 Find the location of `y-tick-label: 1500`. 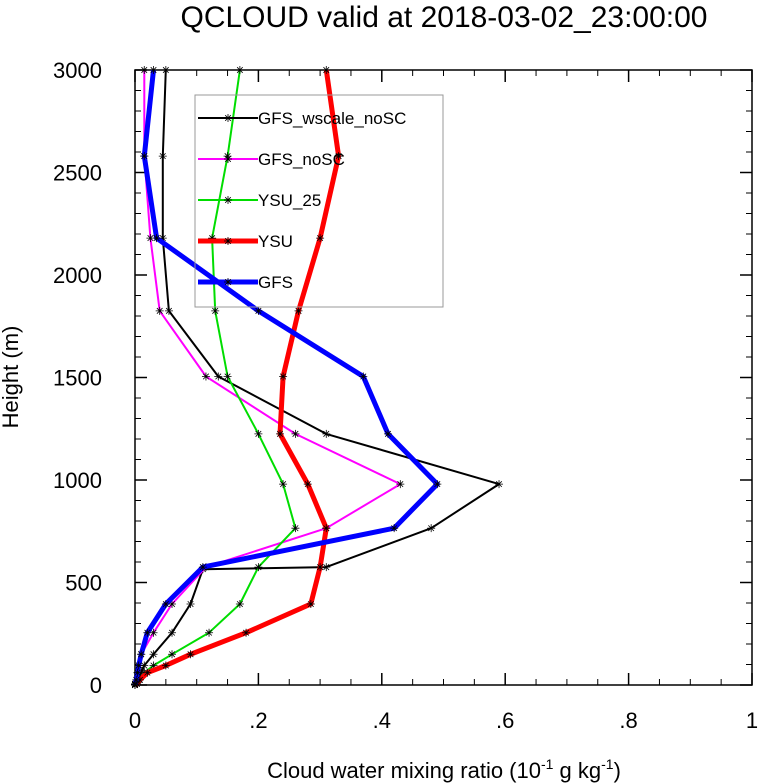

y-tick-label: 1500 is located at coordinates (77, 378).